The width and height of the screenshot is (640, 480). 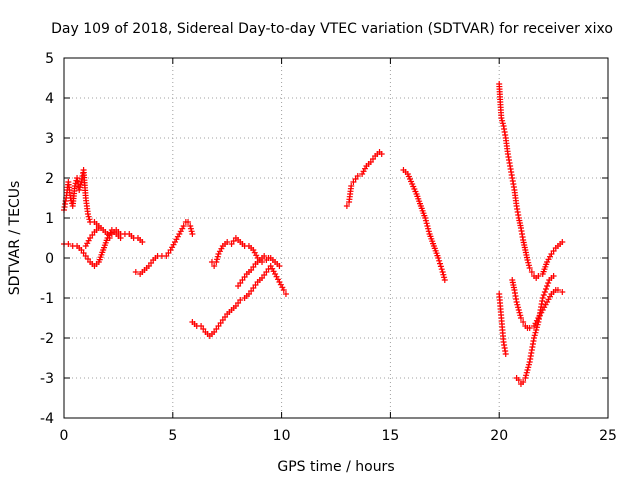 What do you see at coordinates (49, 139) in the screenshot?
I see `y-tick-label: 3` at bounding box center [49, 139].